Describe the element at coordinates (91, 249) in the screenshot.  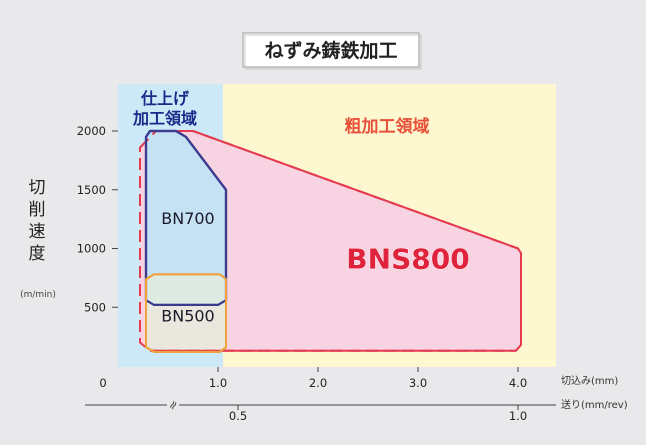
I see `y-tick-label: 1000` at that location.